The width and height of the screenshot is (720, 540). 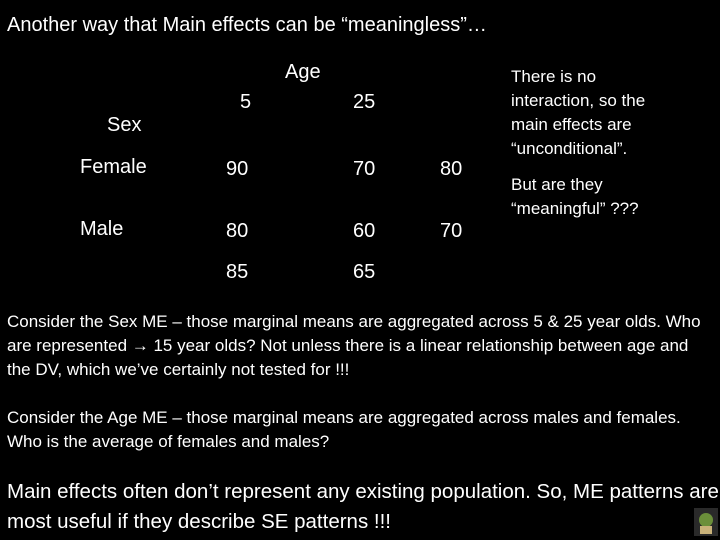 I want to click on icon-head, so click(x=706, y=520).